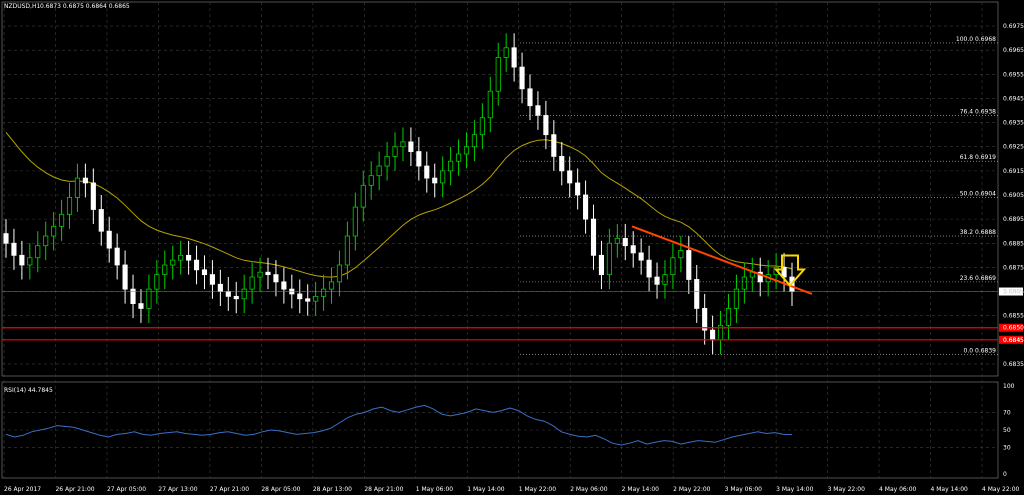 Image resolution: width=1024 pixels, height=495 pixels. What do you see at coordinates (1005, 474) in the screenshot?
I see `rsi-tick-label: 0` at bounding box center [1005, 474].